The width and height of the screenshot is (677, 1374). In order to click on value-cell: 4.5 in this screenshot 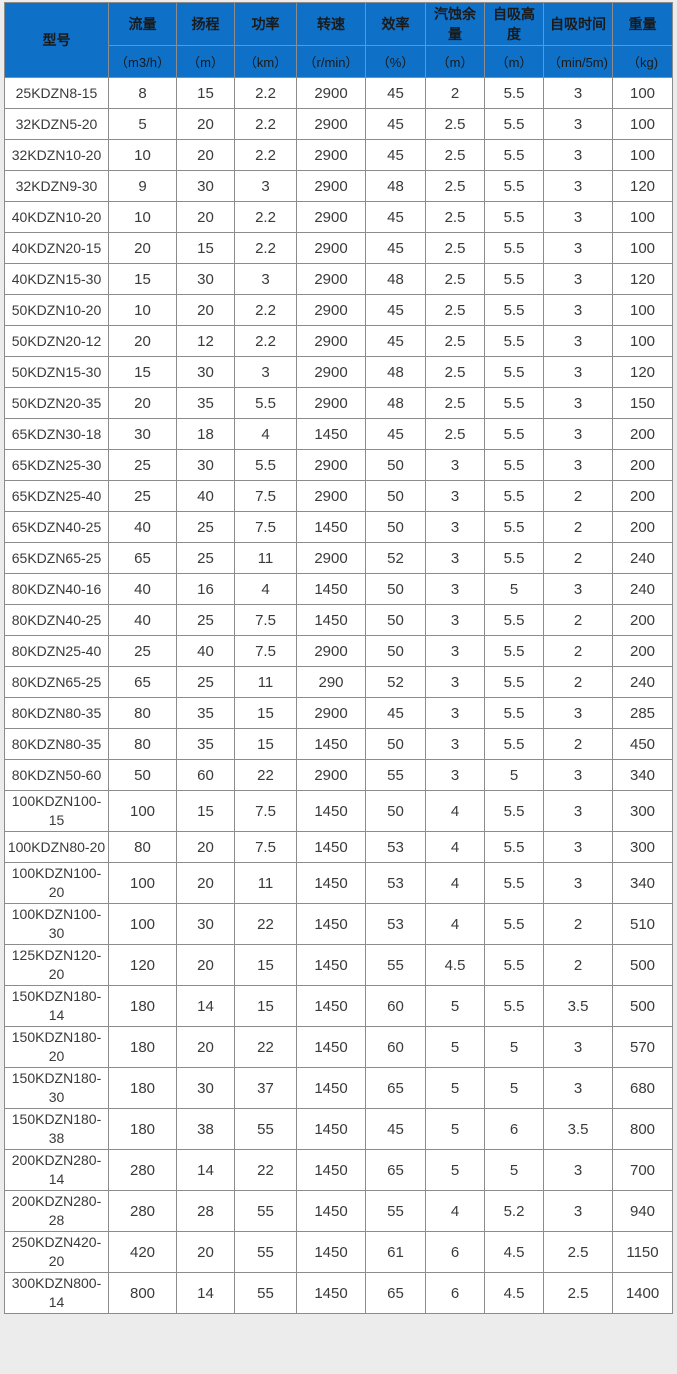, I will do `click(455, 965)`.